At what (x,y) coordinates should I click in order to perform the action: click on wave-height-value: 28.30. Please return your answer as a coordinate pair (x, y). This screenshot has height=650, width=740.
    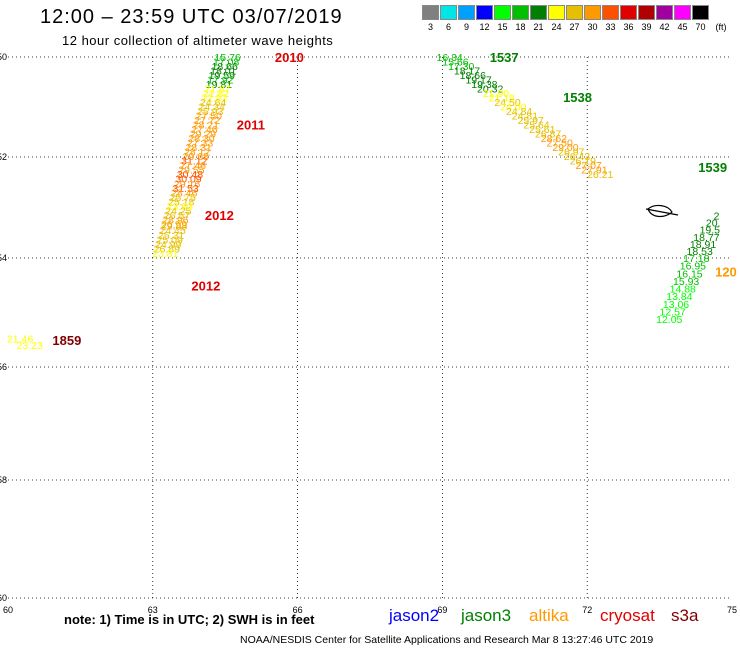
    Looking at the image, I should click on (201, 139).